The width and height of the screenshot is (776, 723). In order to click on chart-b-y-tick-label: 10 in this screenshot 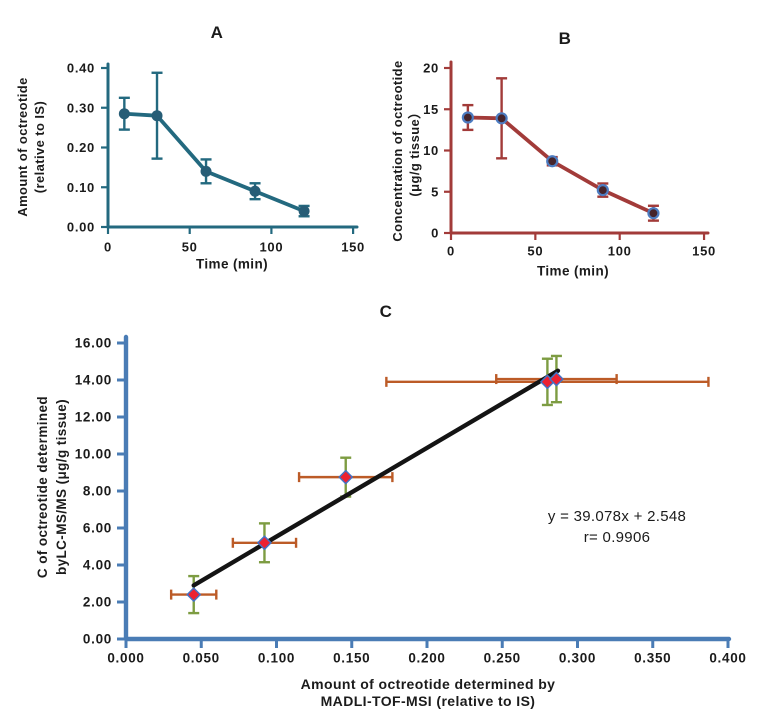, I will do `click(431, 150)`.